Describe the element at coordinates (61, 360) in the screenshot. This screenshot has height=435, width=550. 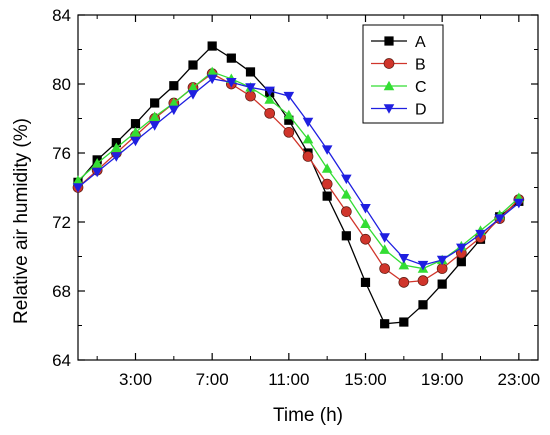
I see `y-tick-label: 64` at that location.